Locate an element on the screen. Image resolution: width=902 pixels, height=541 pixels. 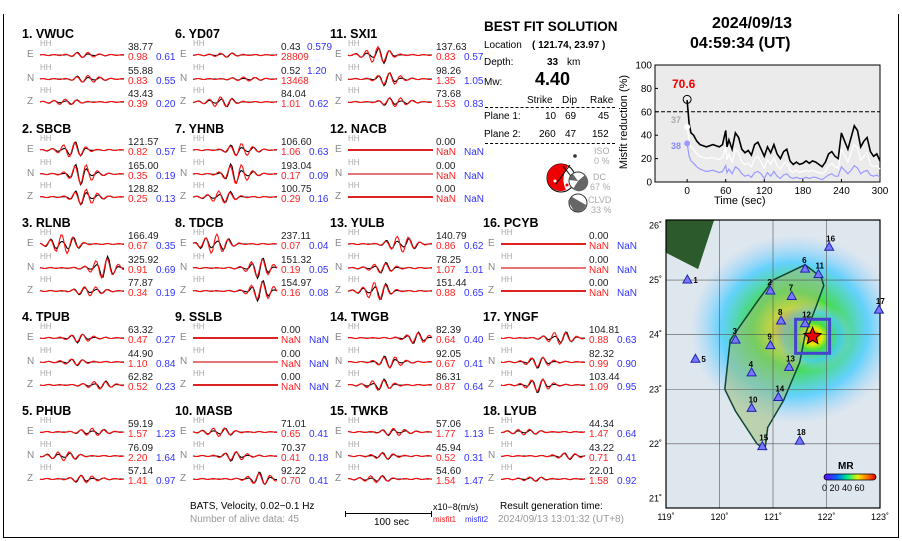
peak-marker is located at coordinates (687, 99).